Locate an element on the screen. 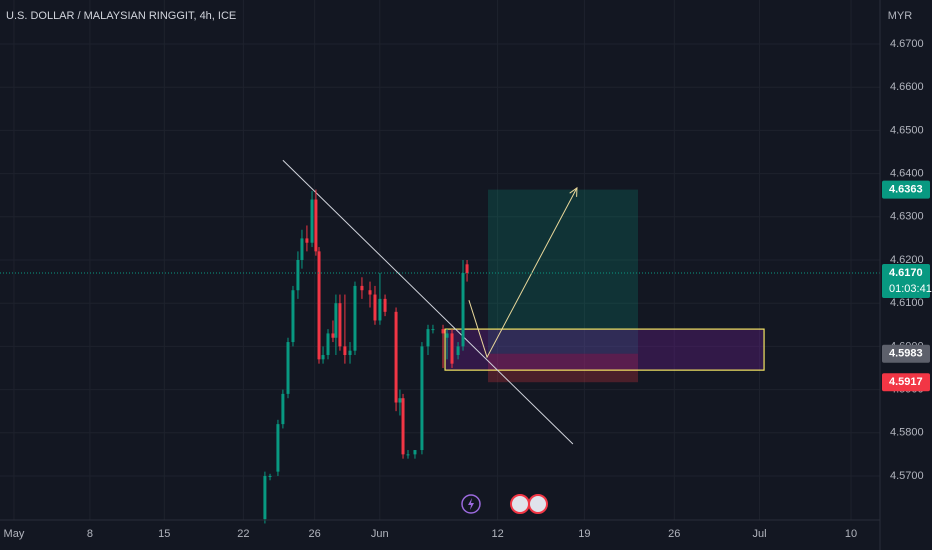 The width and height of the screenshot is (932, 550). y-tick-label: 4.5800 is located at coordinates (907, 433).